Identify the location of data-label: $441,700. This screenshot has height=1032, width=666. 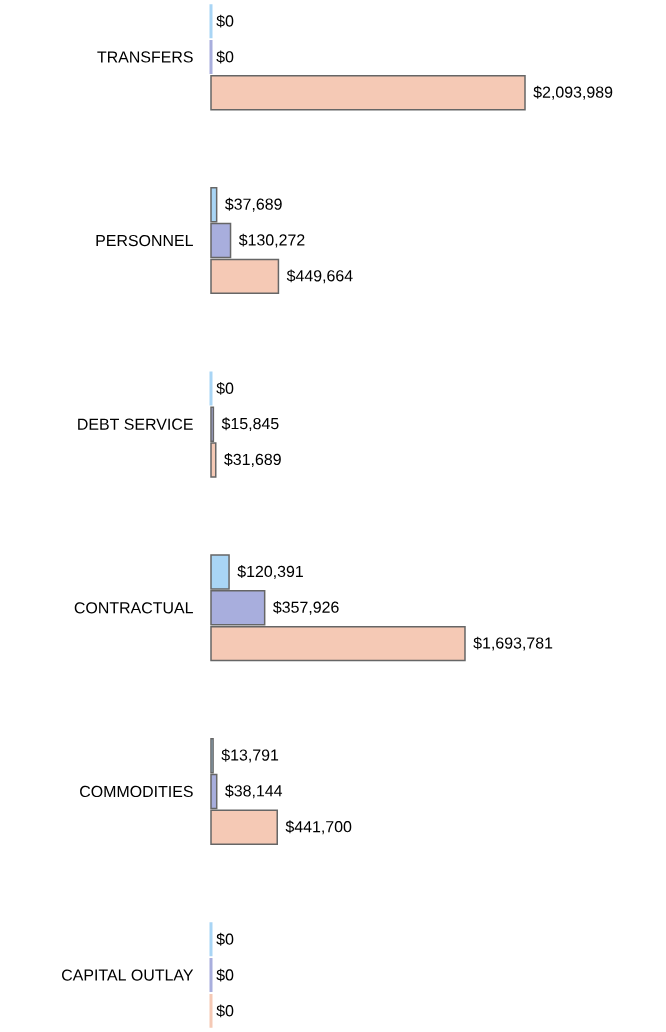
(318, 827).